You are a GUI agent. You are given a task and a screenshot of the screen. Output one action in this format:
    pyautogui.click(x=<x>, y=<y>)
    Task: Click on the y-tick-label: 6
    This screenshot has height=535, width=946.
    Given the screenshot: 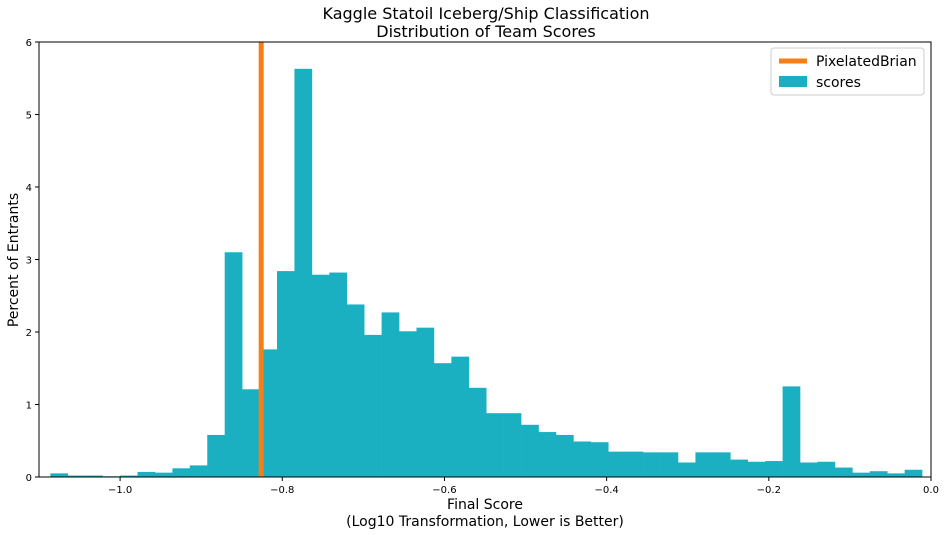 What is the action you would take?
    pyautogui.click(x=29, y=43)
    